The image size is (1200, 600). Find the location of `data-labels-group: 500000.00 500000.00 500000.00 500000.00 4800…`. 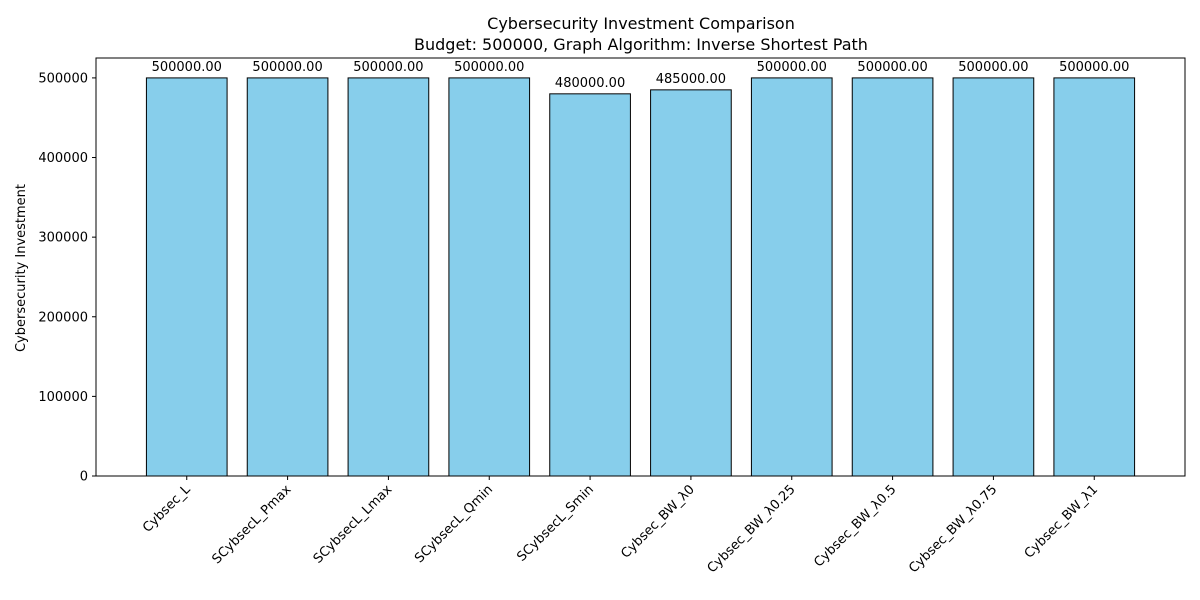

data-labels-group: 500000.00 500000.00 500000.00 500000.00 4800… is located at coordinates (641, 75).